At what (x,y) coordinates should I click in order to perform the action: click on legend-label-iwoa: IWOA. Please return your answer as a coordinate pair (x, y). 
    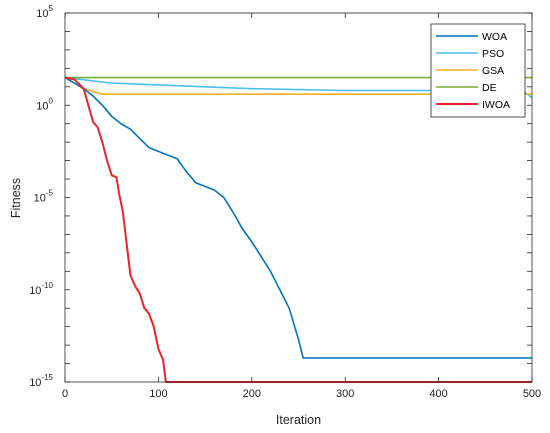
    Looking at the image, I should click on (496, 105).